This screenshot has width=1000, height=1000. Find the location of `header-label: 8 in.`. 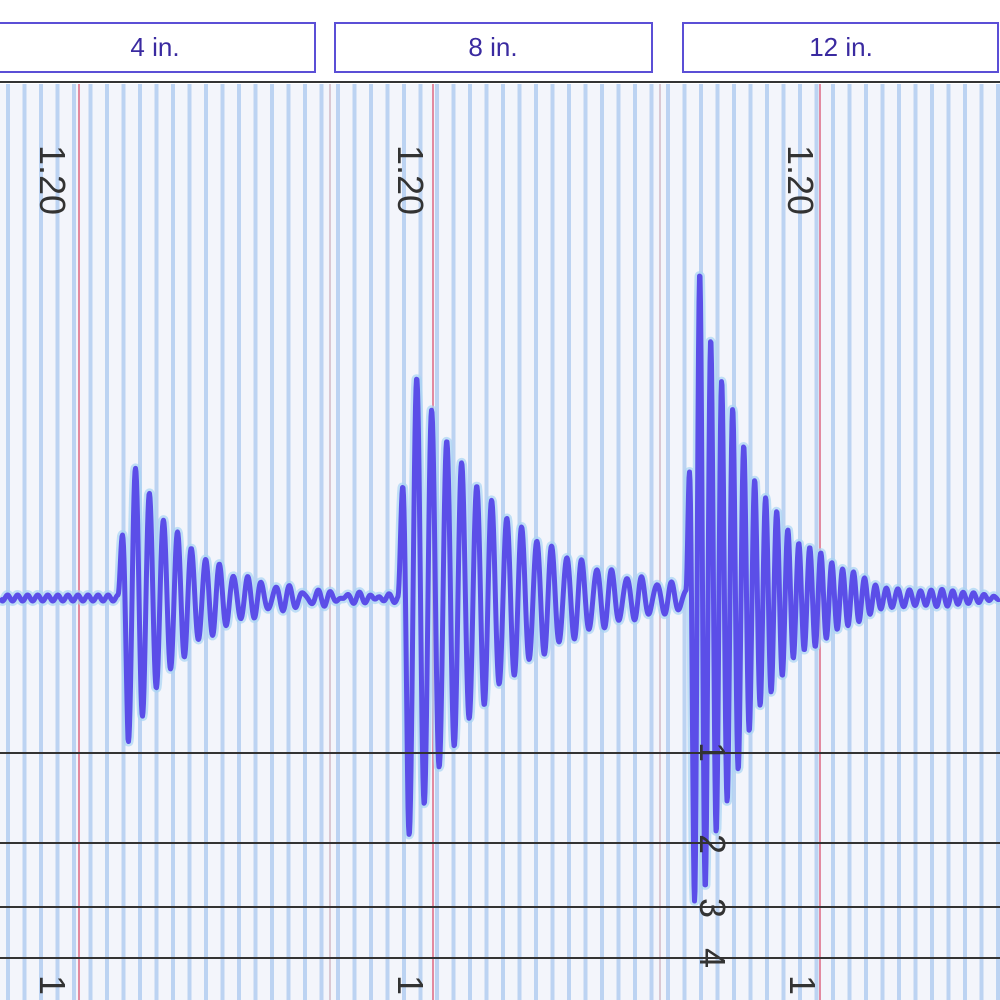

header-label: 8 in. is located at coordinates (492, 47).